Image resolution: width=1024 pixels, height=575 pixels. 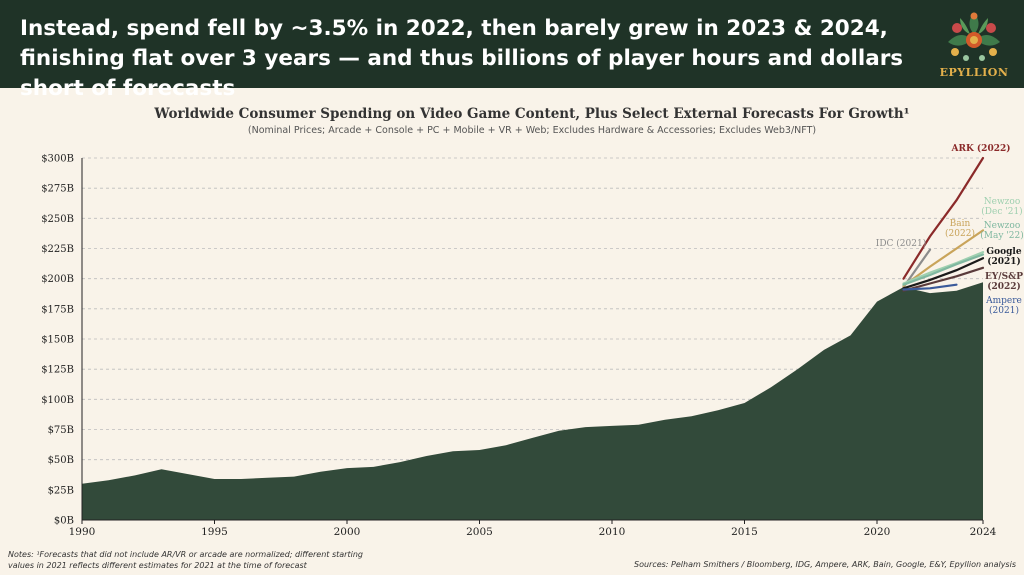 I want to click on x-tick-label: 2015, so click(x=744, y=532).